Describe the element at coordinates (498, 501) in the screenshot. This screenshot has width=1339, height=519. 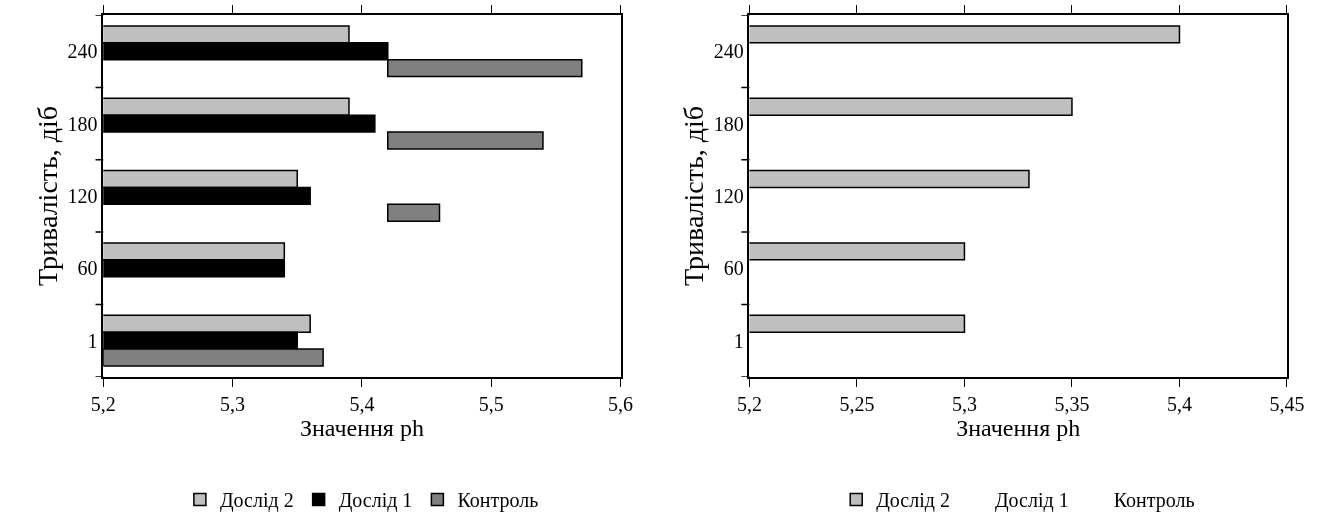
I see `legend-label: Контроль` at that location.